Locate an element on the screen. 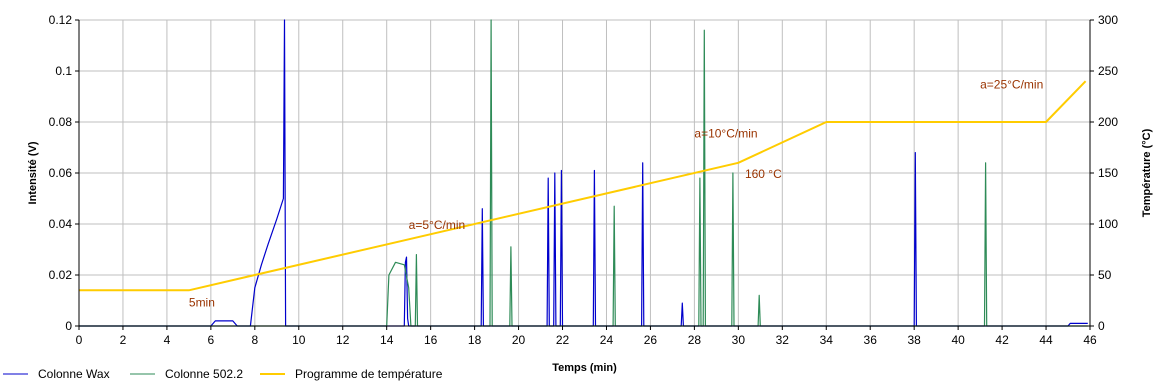  x-tick-label-9: 18 is located at coordinates (475, 340).